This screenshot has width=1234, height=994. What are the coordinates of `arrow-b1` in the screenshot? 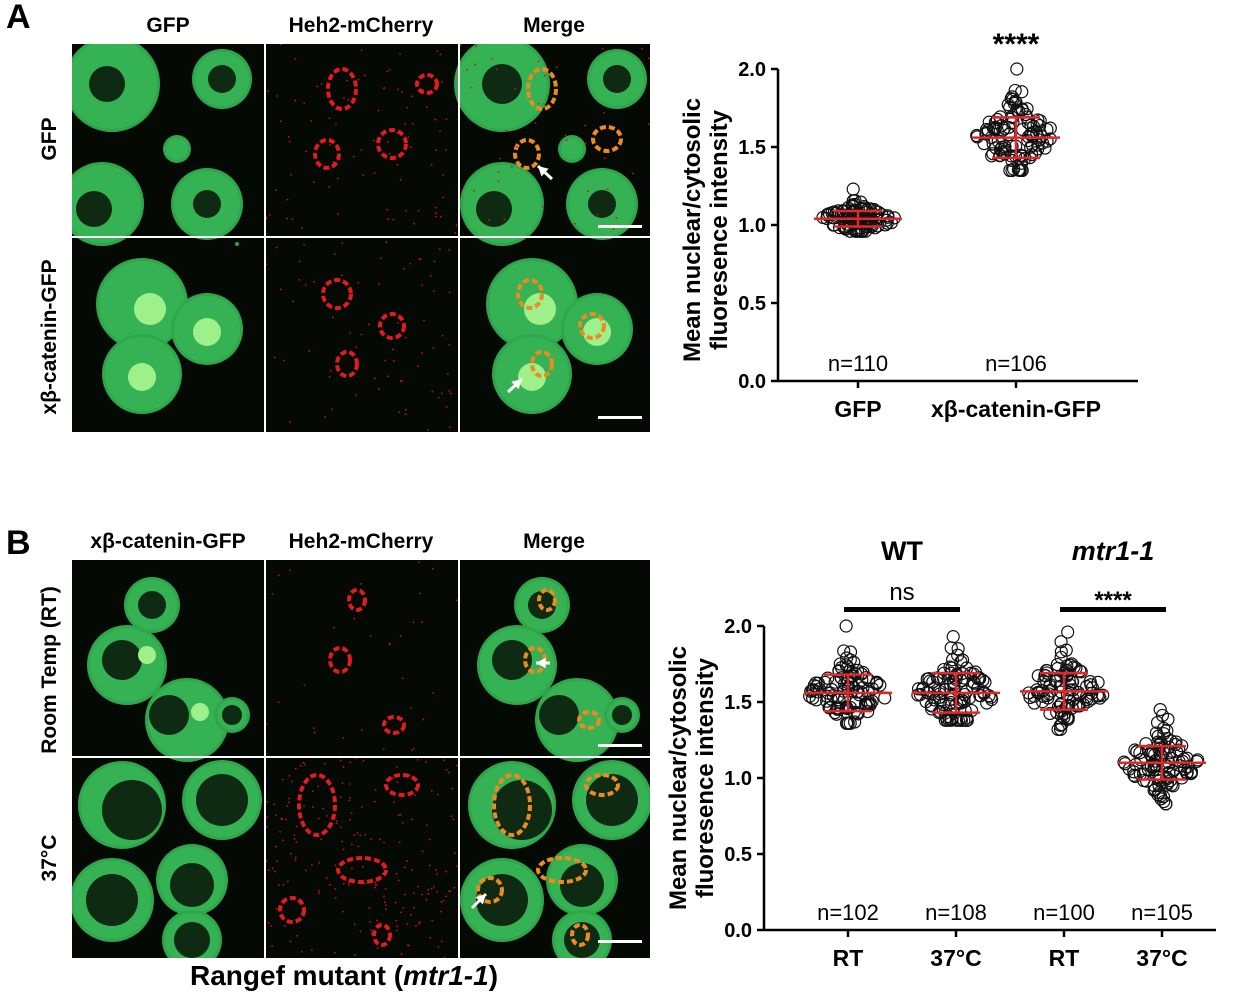 It's located at (543, 663).